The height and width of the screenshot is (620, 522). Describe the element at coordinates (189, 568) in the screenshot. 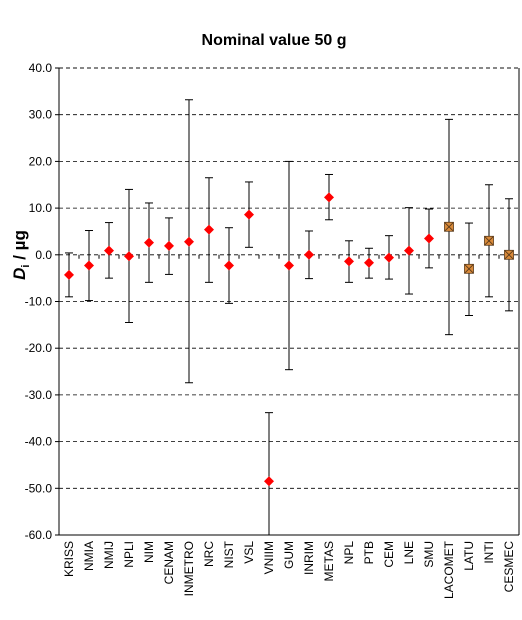

I see `category-label: INMETRO` at that location.